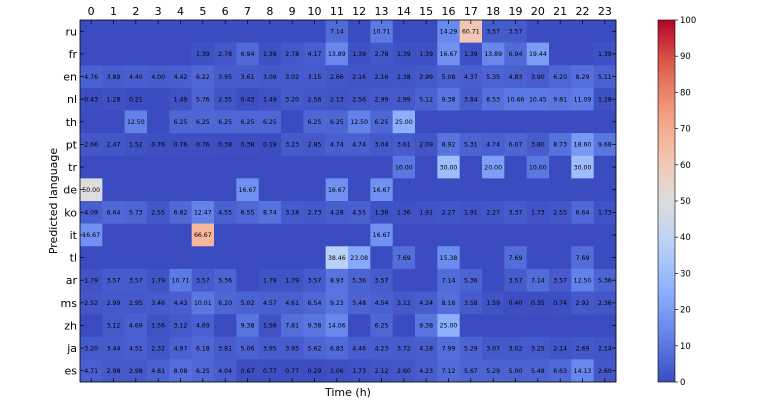 This screenshot has height=403, width=774. What do you see at coordinates (337, 77) in the screenshot?
I see `cell-value-label: 2.66` at bounding box center [337, 77].